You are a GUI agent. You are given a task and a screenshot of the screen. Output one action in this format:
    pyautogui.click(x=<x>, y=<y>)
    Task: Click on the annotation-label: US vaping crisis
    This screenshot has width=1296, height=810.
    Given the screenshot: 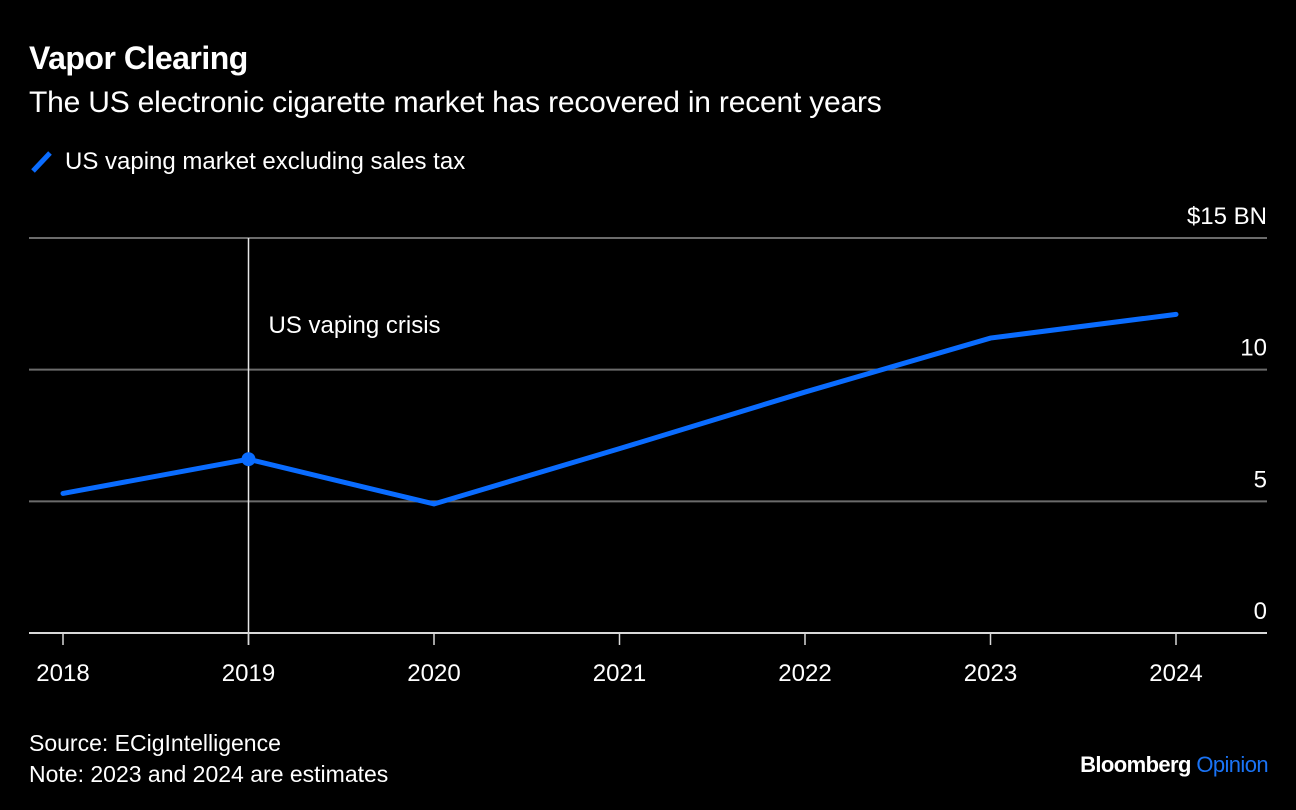 What is the action you would take?
    pyautogui.click(x=355, y=325)
    